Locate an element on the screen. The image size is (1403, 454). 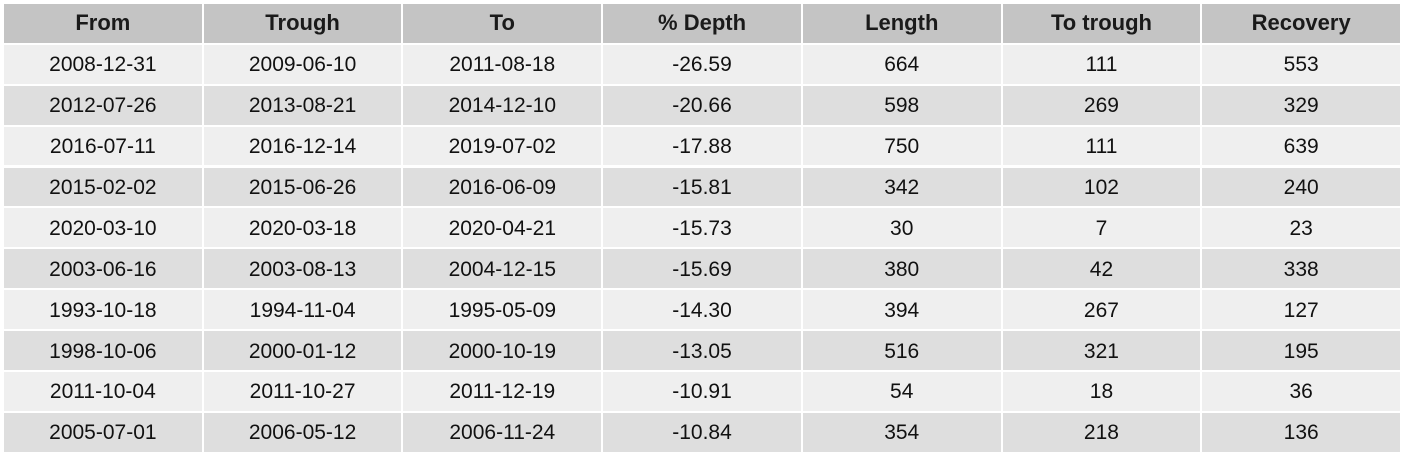
cell-depth: -15.69 is located at coordinates (702, 269).